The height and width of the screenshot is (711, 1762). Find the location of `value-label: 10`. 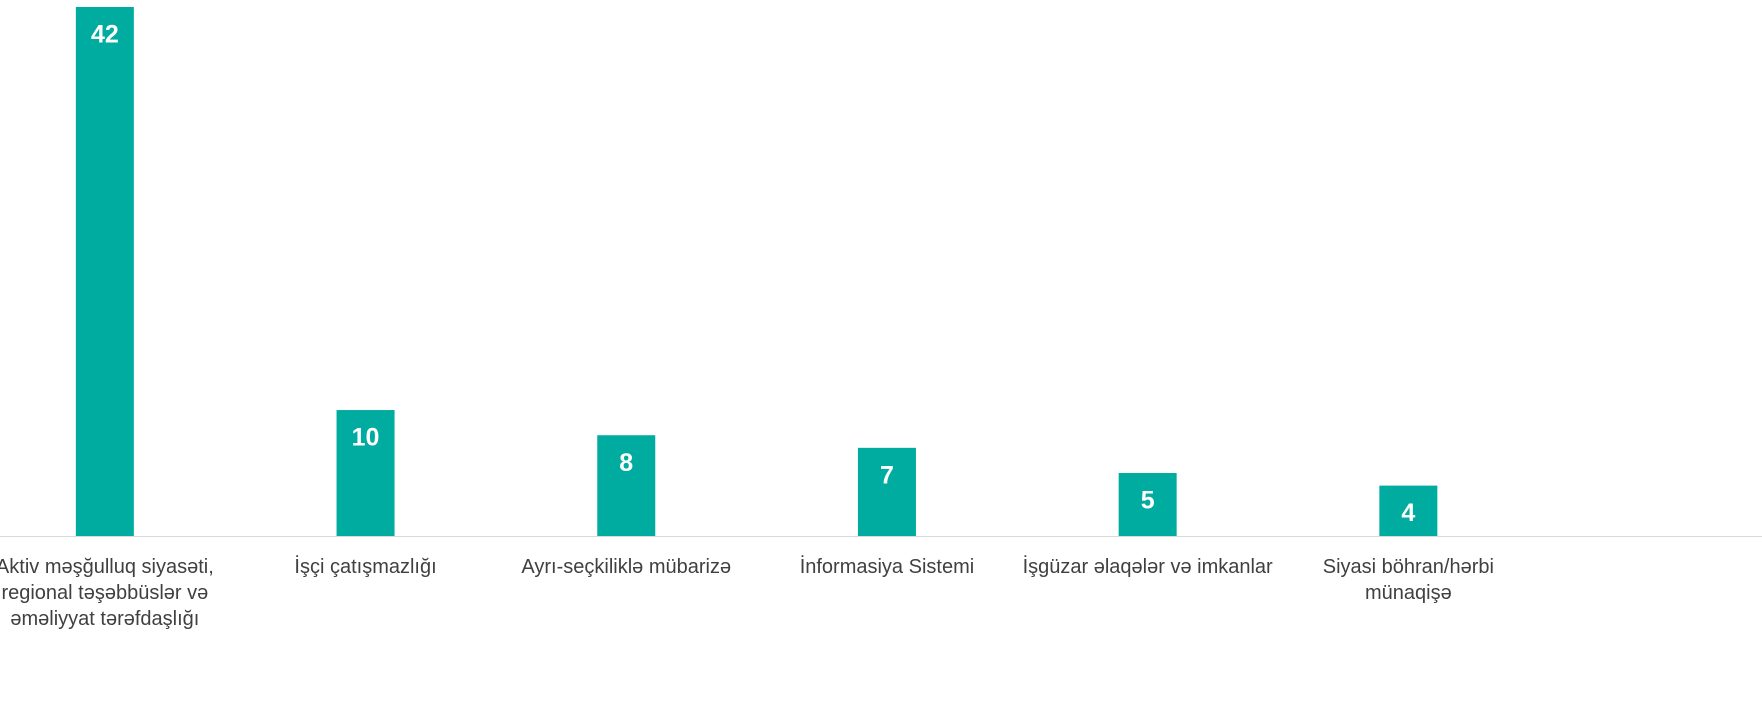

value-label: 10 is located at coordinates (366, 438).